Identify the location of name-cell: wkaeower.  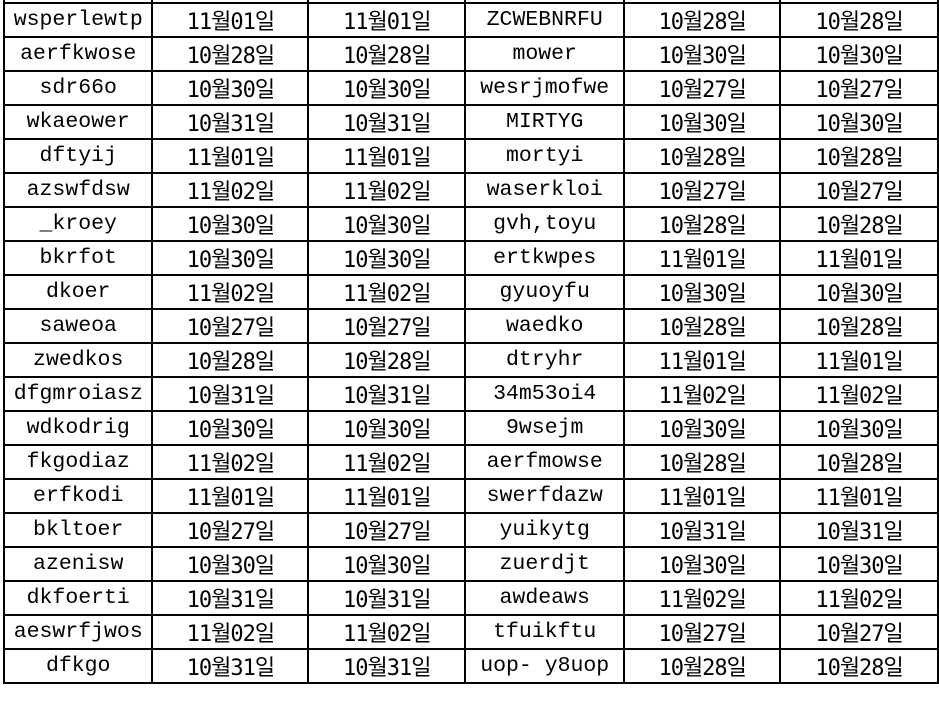
(78, 122).